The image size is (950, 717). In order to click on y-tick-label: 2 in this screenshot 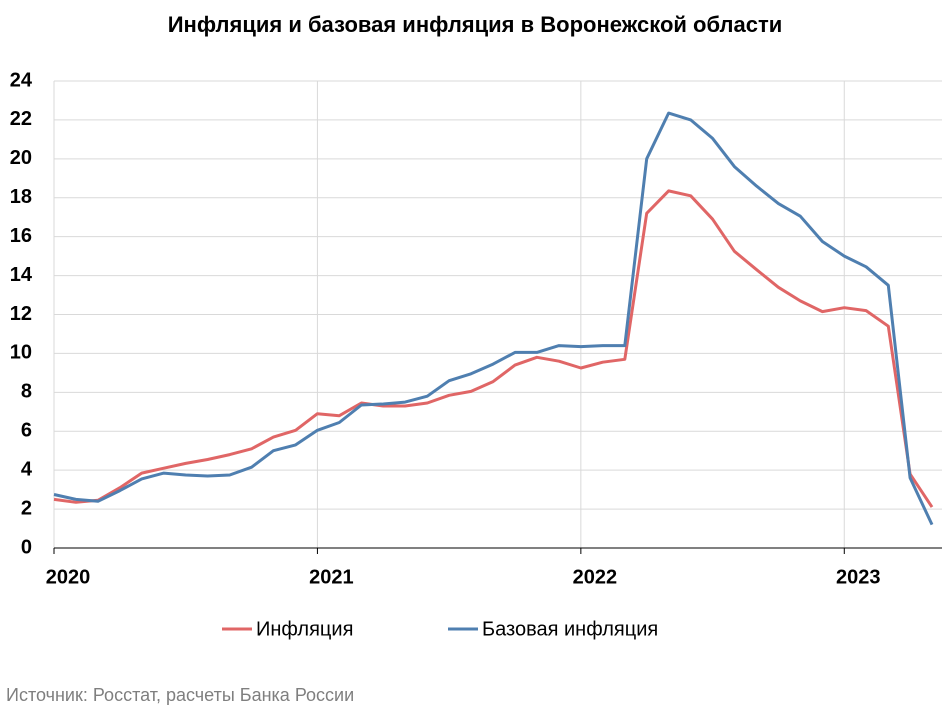, I will do `click(26, 508)`.